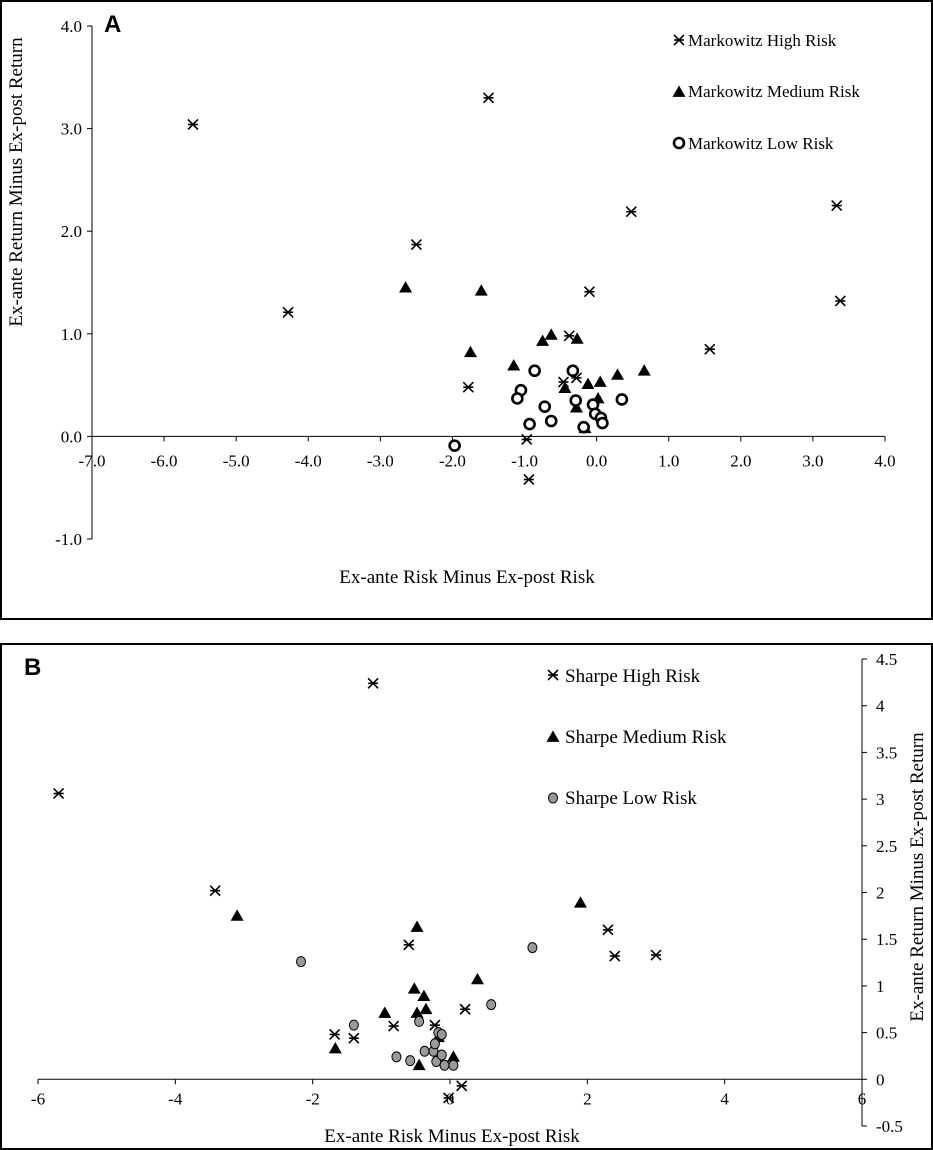 This screenshot has width=933, height=1150. Describe the element at coordinates (164, 460) in the screenshot. I see `x-tick-label: -6.0` at that location.